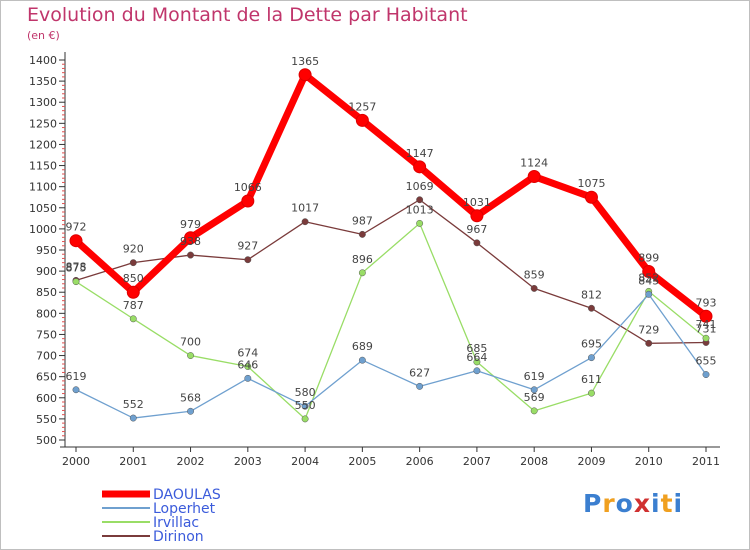 The image size is (750, 550). Describe the element at coordinates (362, 346) in the screenshot. I see `data-label-loperhet: 689` at that location.